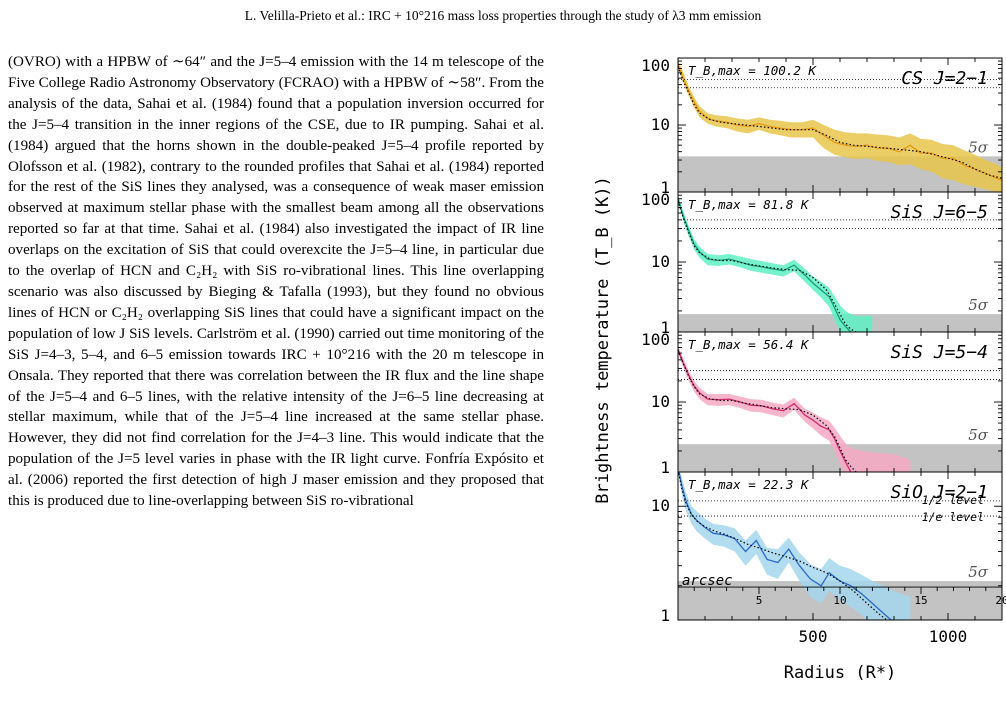 Image resolution: width=1006 pixels, height=708 pixels. What do you see at coordinates (707, 581) in the screenshot?
I see `arcsec-label: arcsec` at bounding box center [707, 581].